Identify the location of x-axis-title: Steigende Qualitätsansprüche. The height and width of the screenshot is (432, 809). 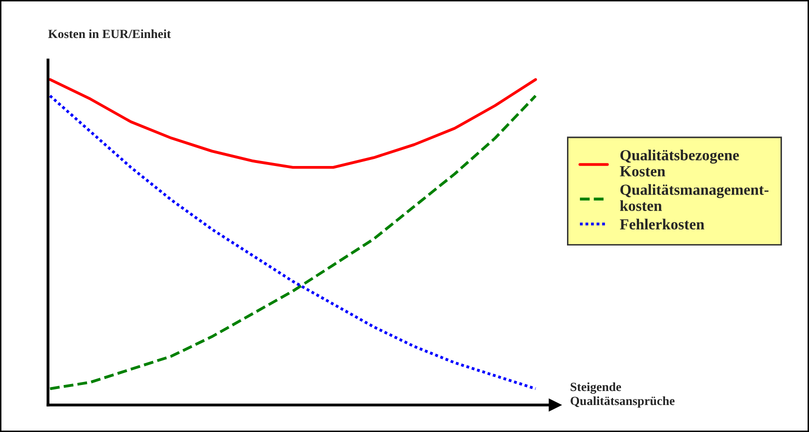
(622, 395).